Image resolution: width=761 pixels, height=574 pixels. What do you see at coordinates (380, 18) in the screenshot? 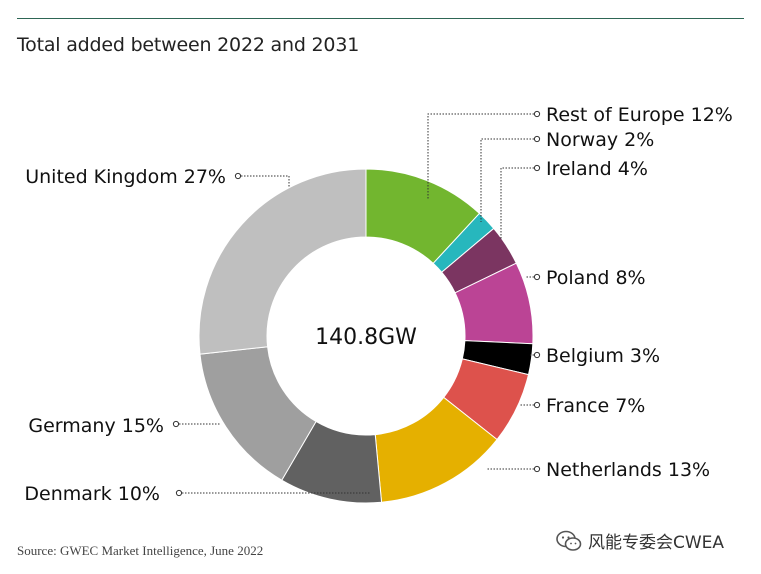
I see `top-rule` at bounding box center [380, 18].